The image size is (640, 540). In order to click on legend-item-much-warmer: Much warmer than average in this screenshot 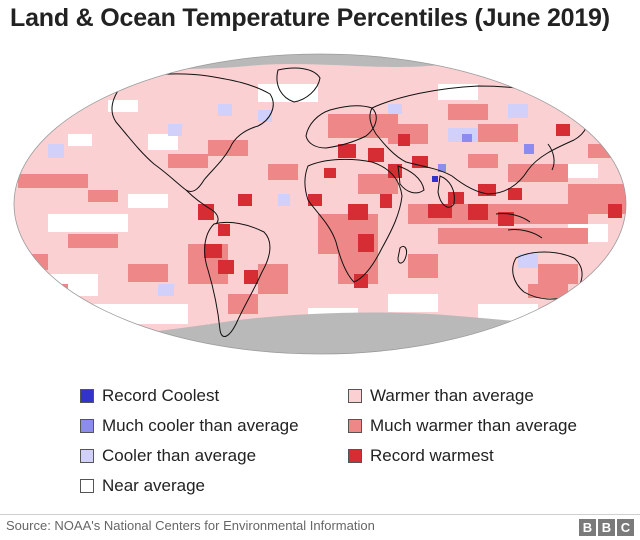, I will do `click(462, 426)`.